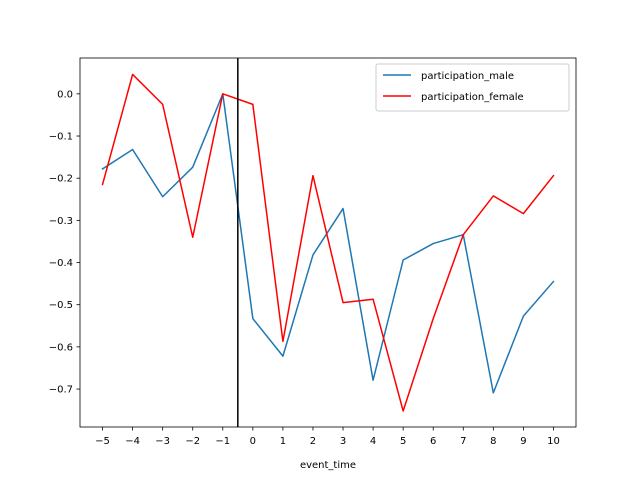  Describe the element at coordinates (523, 441) in the screenshot. I see `x-tick-label: 9` at that location.